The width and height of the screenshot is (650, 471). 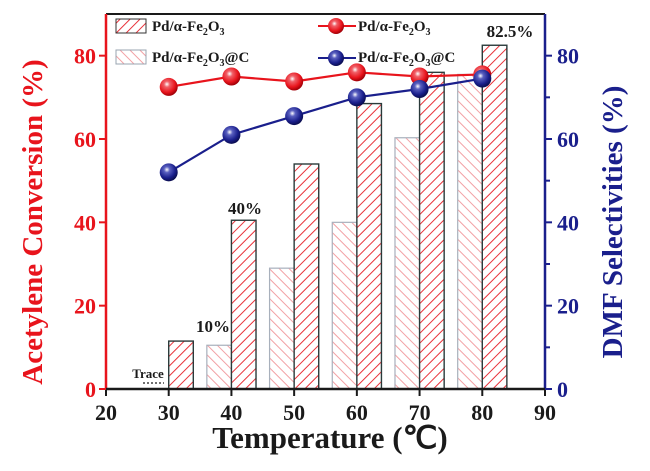 What do you see at coordinates (613, 222) in the screenshot?
I see `y-axis-label-right: DMF Selectivities (%)` at bounding box center [613, 222].